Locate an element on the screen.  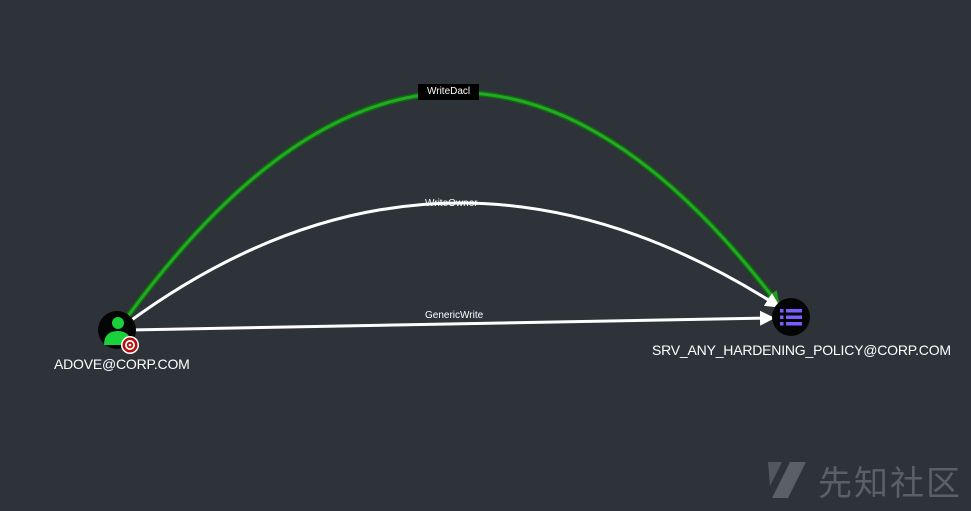
edge-writeowner-label: WriteOwner is located at coordinates (451, 203).